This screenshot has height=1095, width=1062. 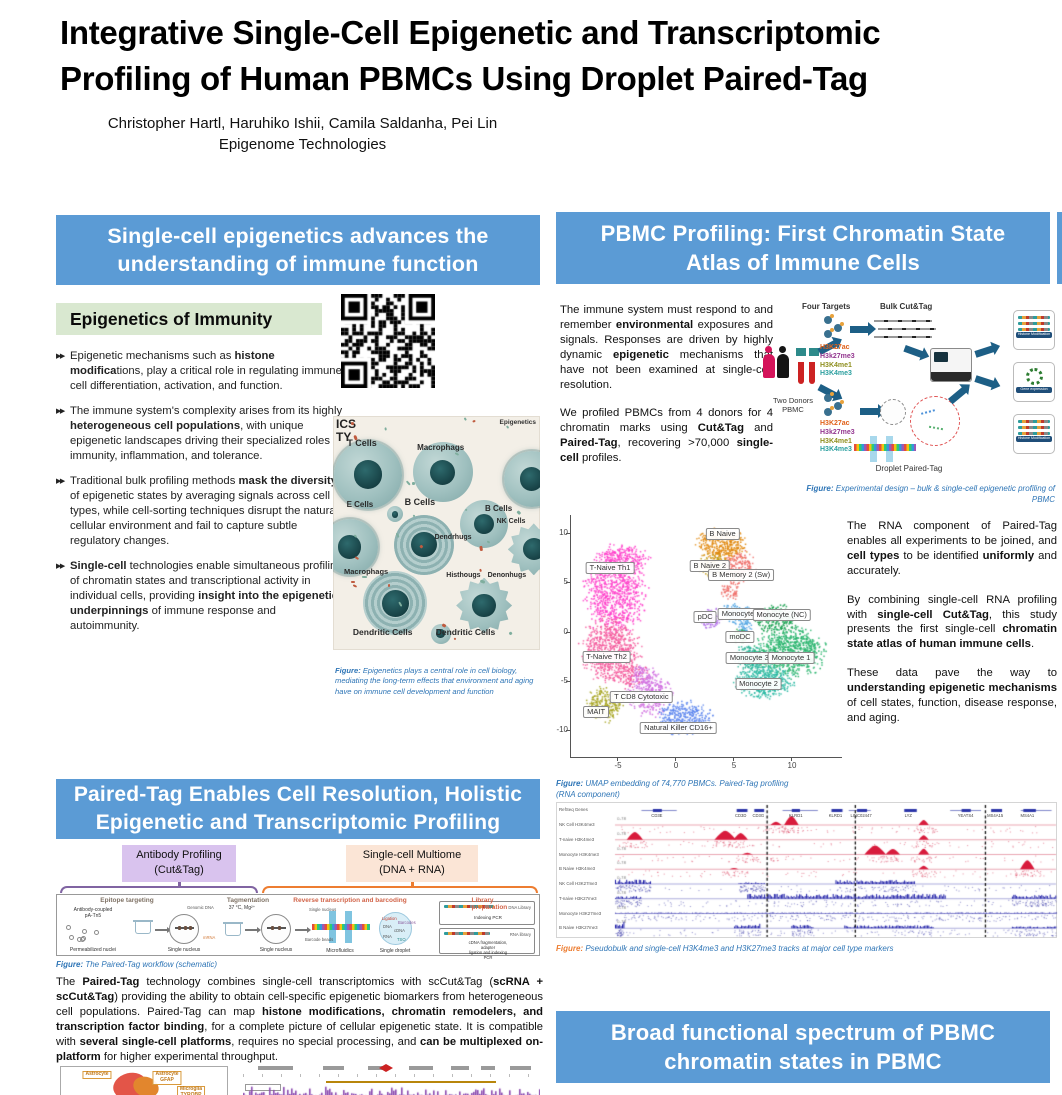 I want to click on x-tick-label: -5, so click(x=618, y=765).